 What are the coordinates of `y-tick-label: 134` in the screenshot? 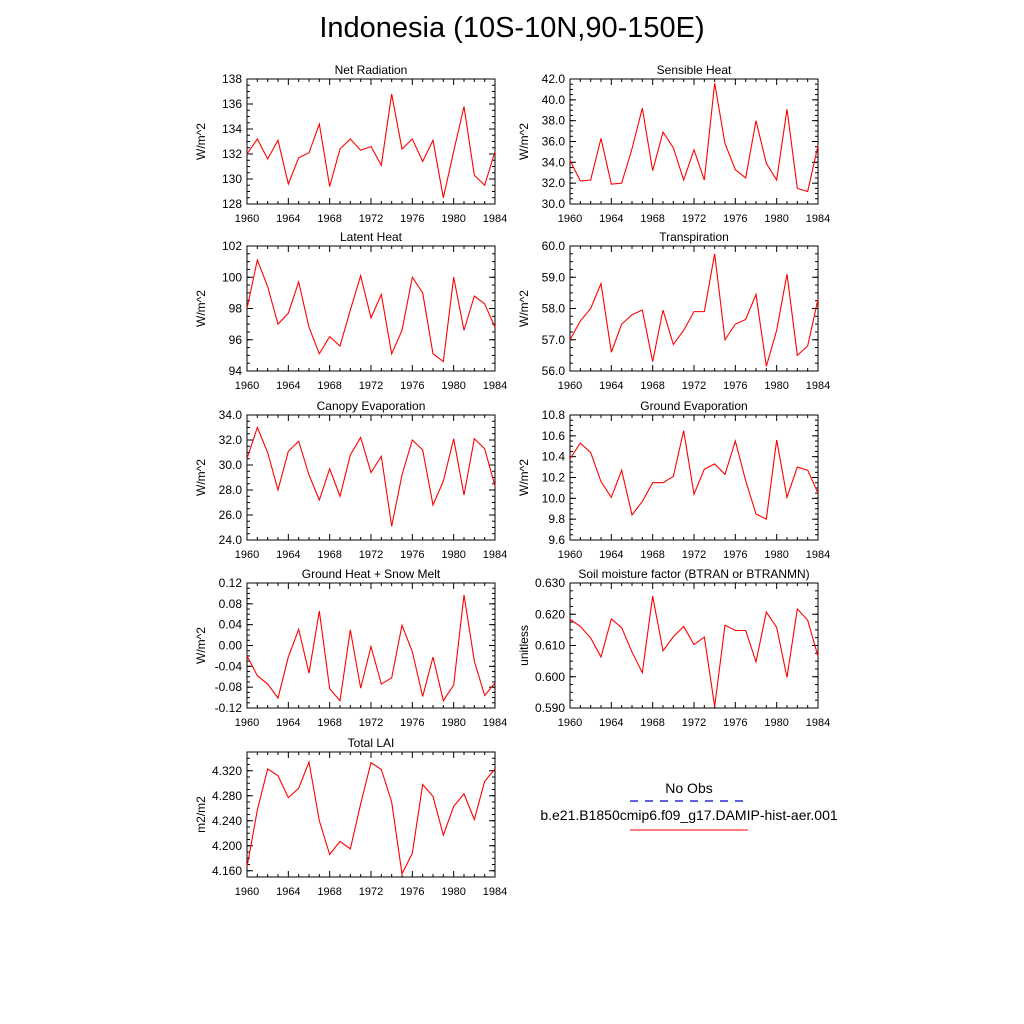 It's located at (232, 129).